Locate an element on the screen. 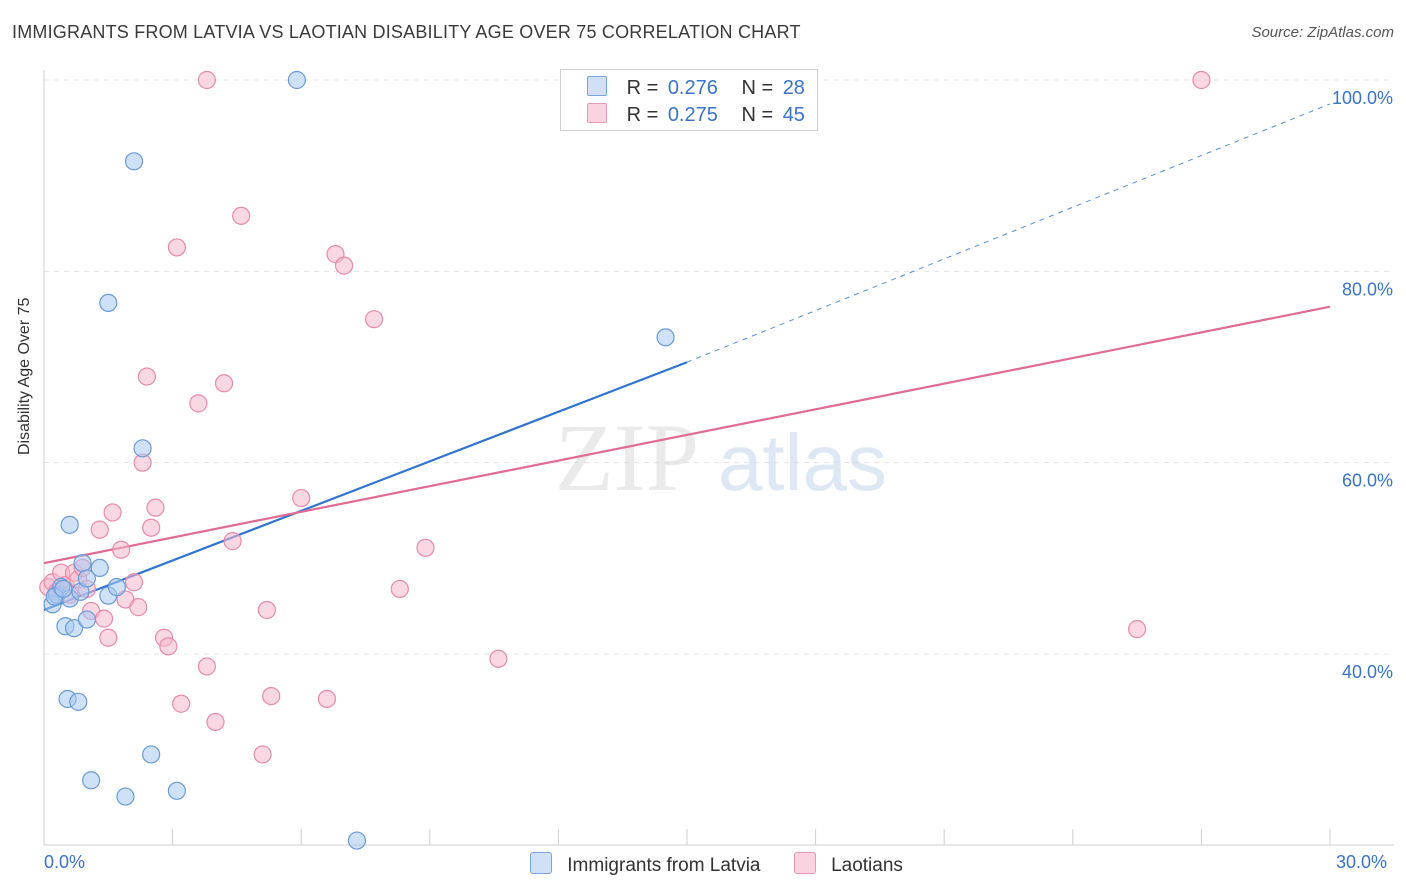  source-note: Source: ZipAtlas.com is located at coordinates (1322, 32).